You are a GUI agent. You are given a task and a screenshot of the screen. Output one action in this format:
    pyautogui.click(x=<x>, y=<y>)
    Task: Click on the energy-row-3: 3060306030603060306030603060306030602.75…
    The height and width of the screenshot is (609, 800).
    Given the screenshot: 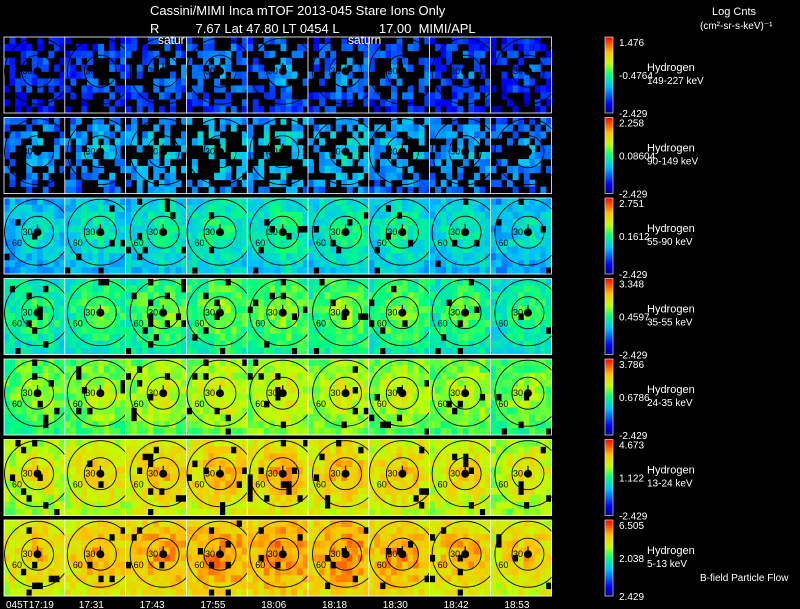 What is the action you would take?
    pyautogui.click(x=349, y=239)
    